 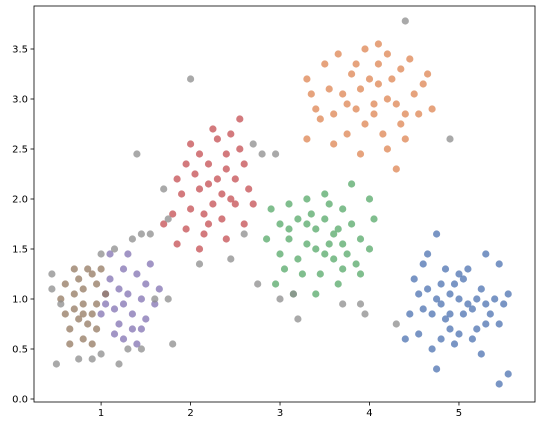 I want to click on y-tick-label: 1.5, so click(x=20, y=250).